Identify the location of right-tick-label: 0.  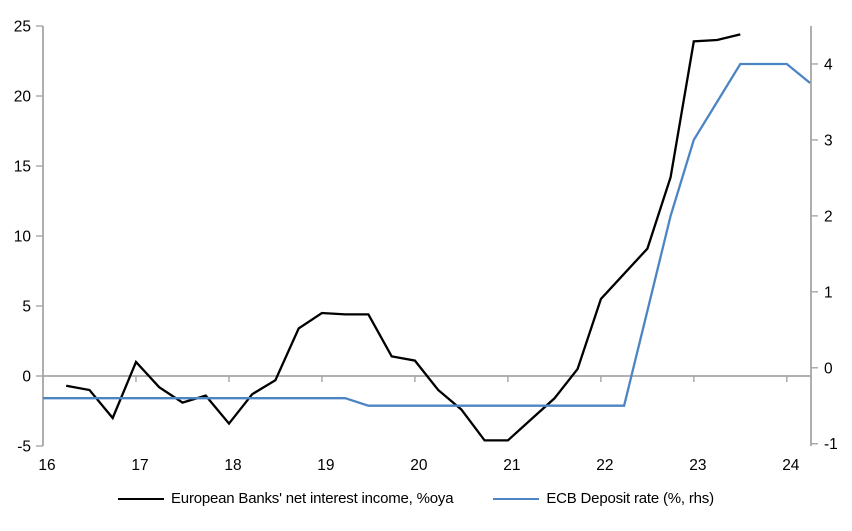
(828, 368).